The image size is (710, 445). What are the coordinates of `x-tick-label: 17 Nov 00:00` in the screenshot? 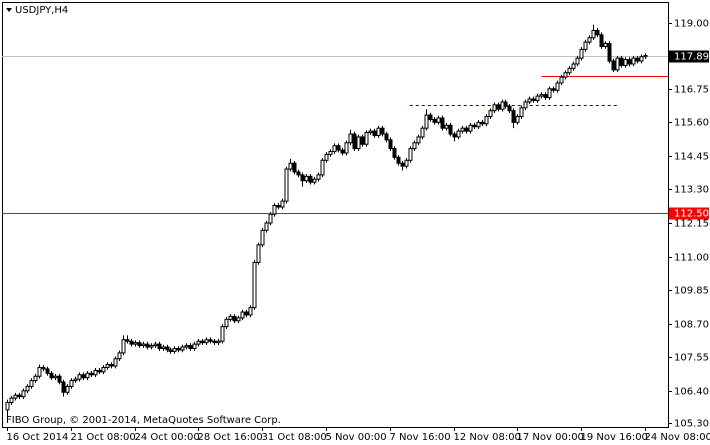 It's located at (550, 437).